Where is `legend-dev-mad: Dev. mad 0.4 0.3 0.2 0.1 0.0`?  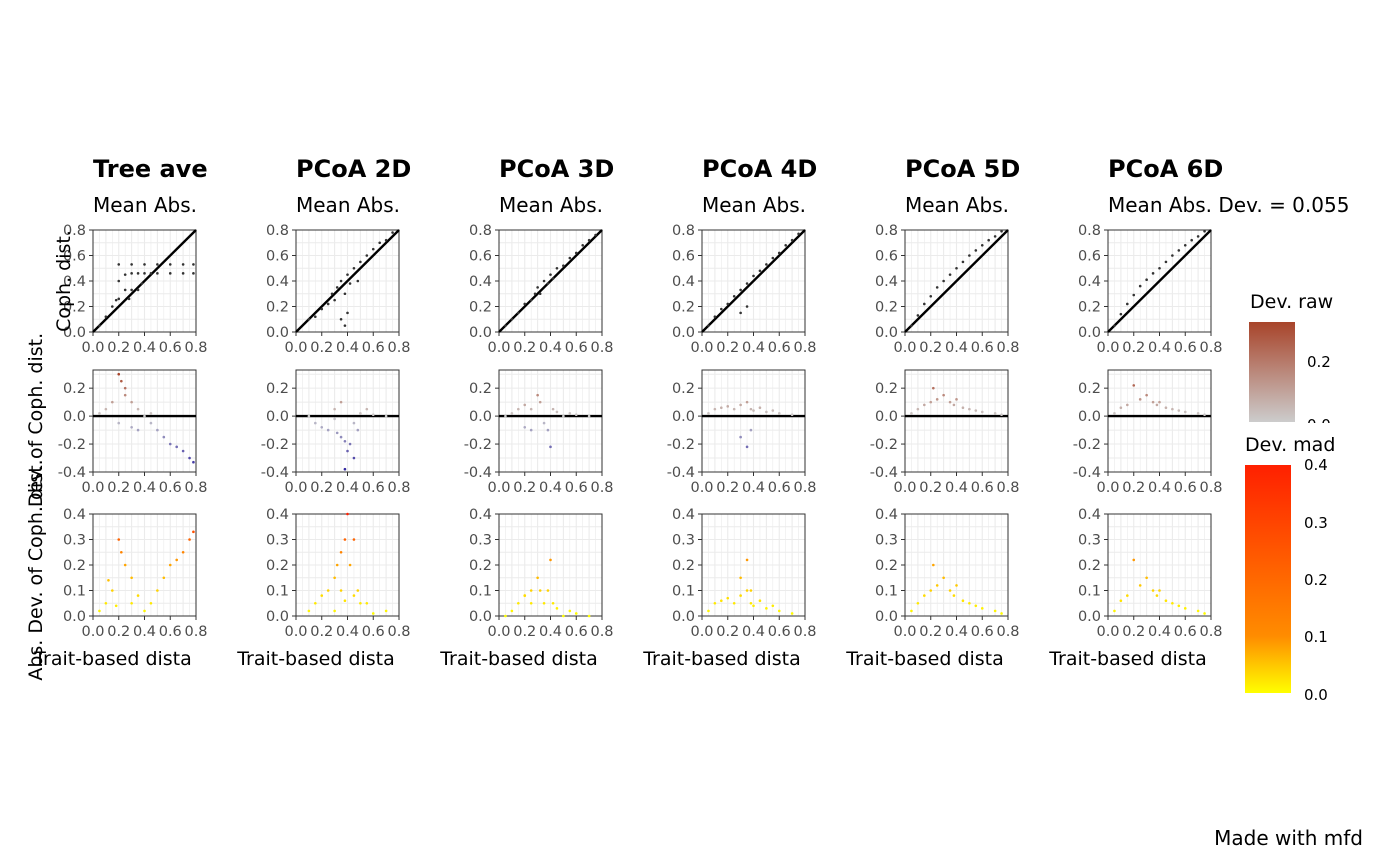
legend-dev-mad: Dev. mad 0.4 0.3 0.2 0.1 0.0 is located at coordinates (1290, 569).